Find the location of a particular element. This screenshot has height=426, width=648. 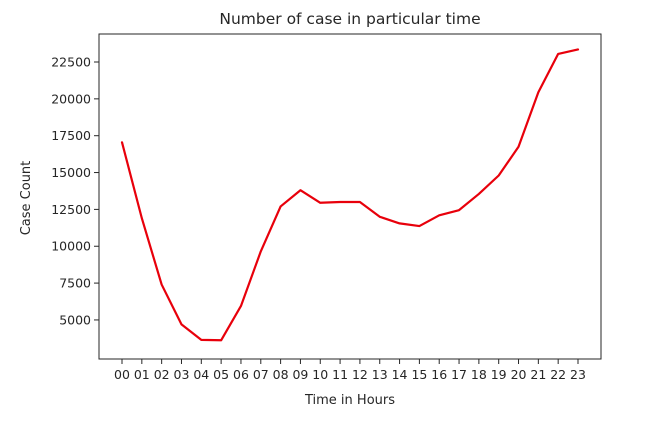

x-tick-label: 21 is located at coordinates (538, 374).